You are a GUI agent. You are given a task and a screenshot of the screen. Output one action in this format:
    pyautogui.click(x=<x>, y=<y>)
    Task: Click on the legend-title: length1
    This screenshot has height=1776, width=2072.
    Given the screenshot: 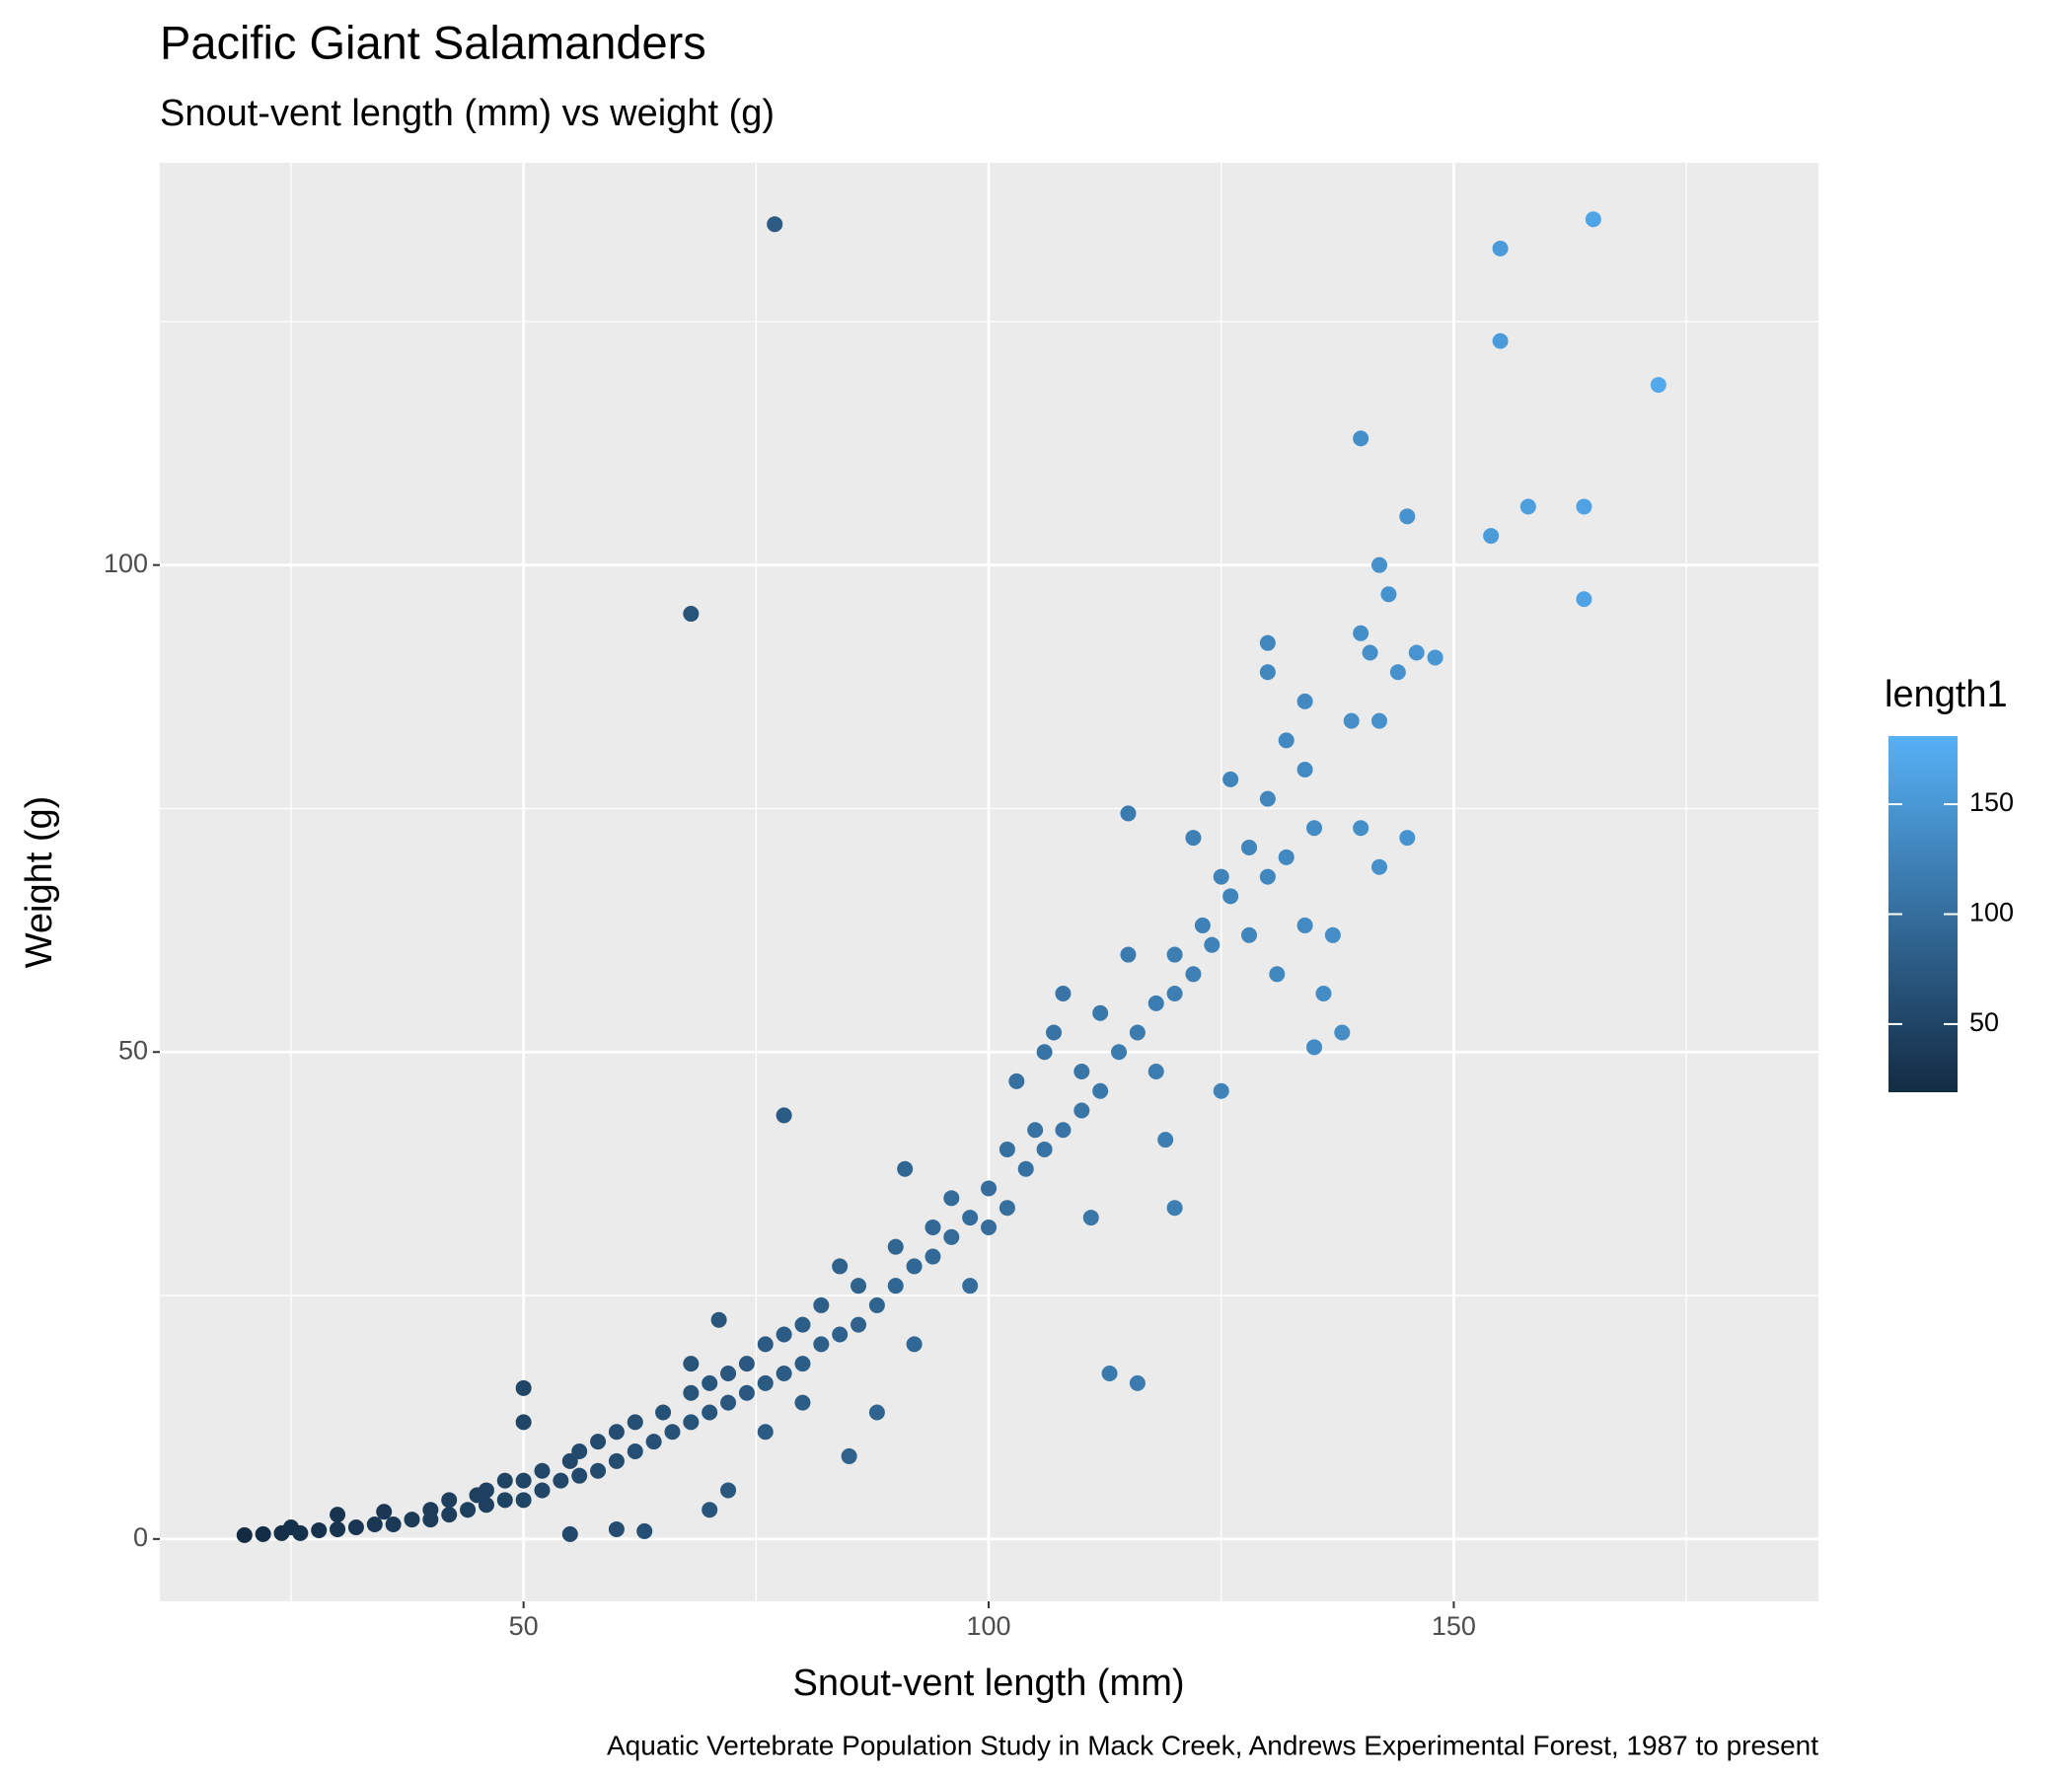 What is the action you would take?
    pyautogui.click(x=1947, y=695)
    